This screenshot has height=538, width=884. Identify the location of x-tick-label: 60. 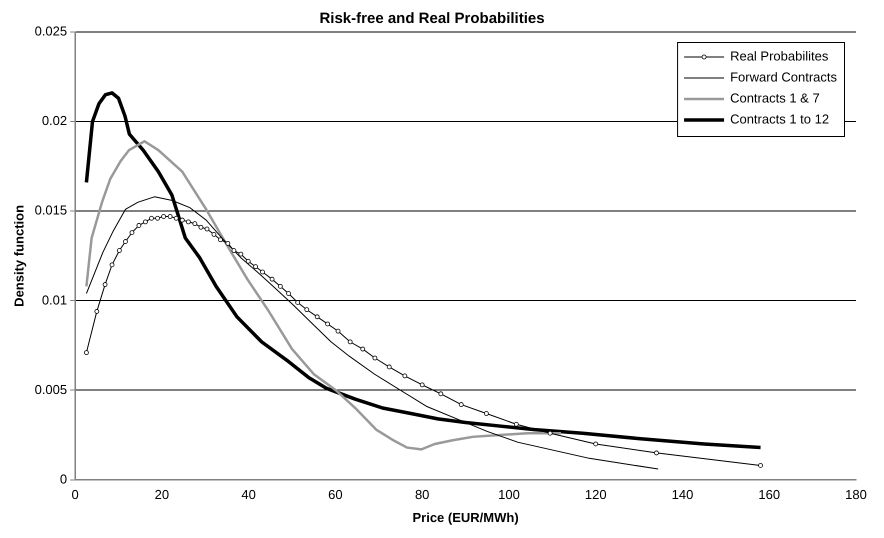
(335, 494).